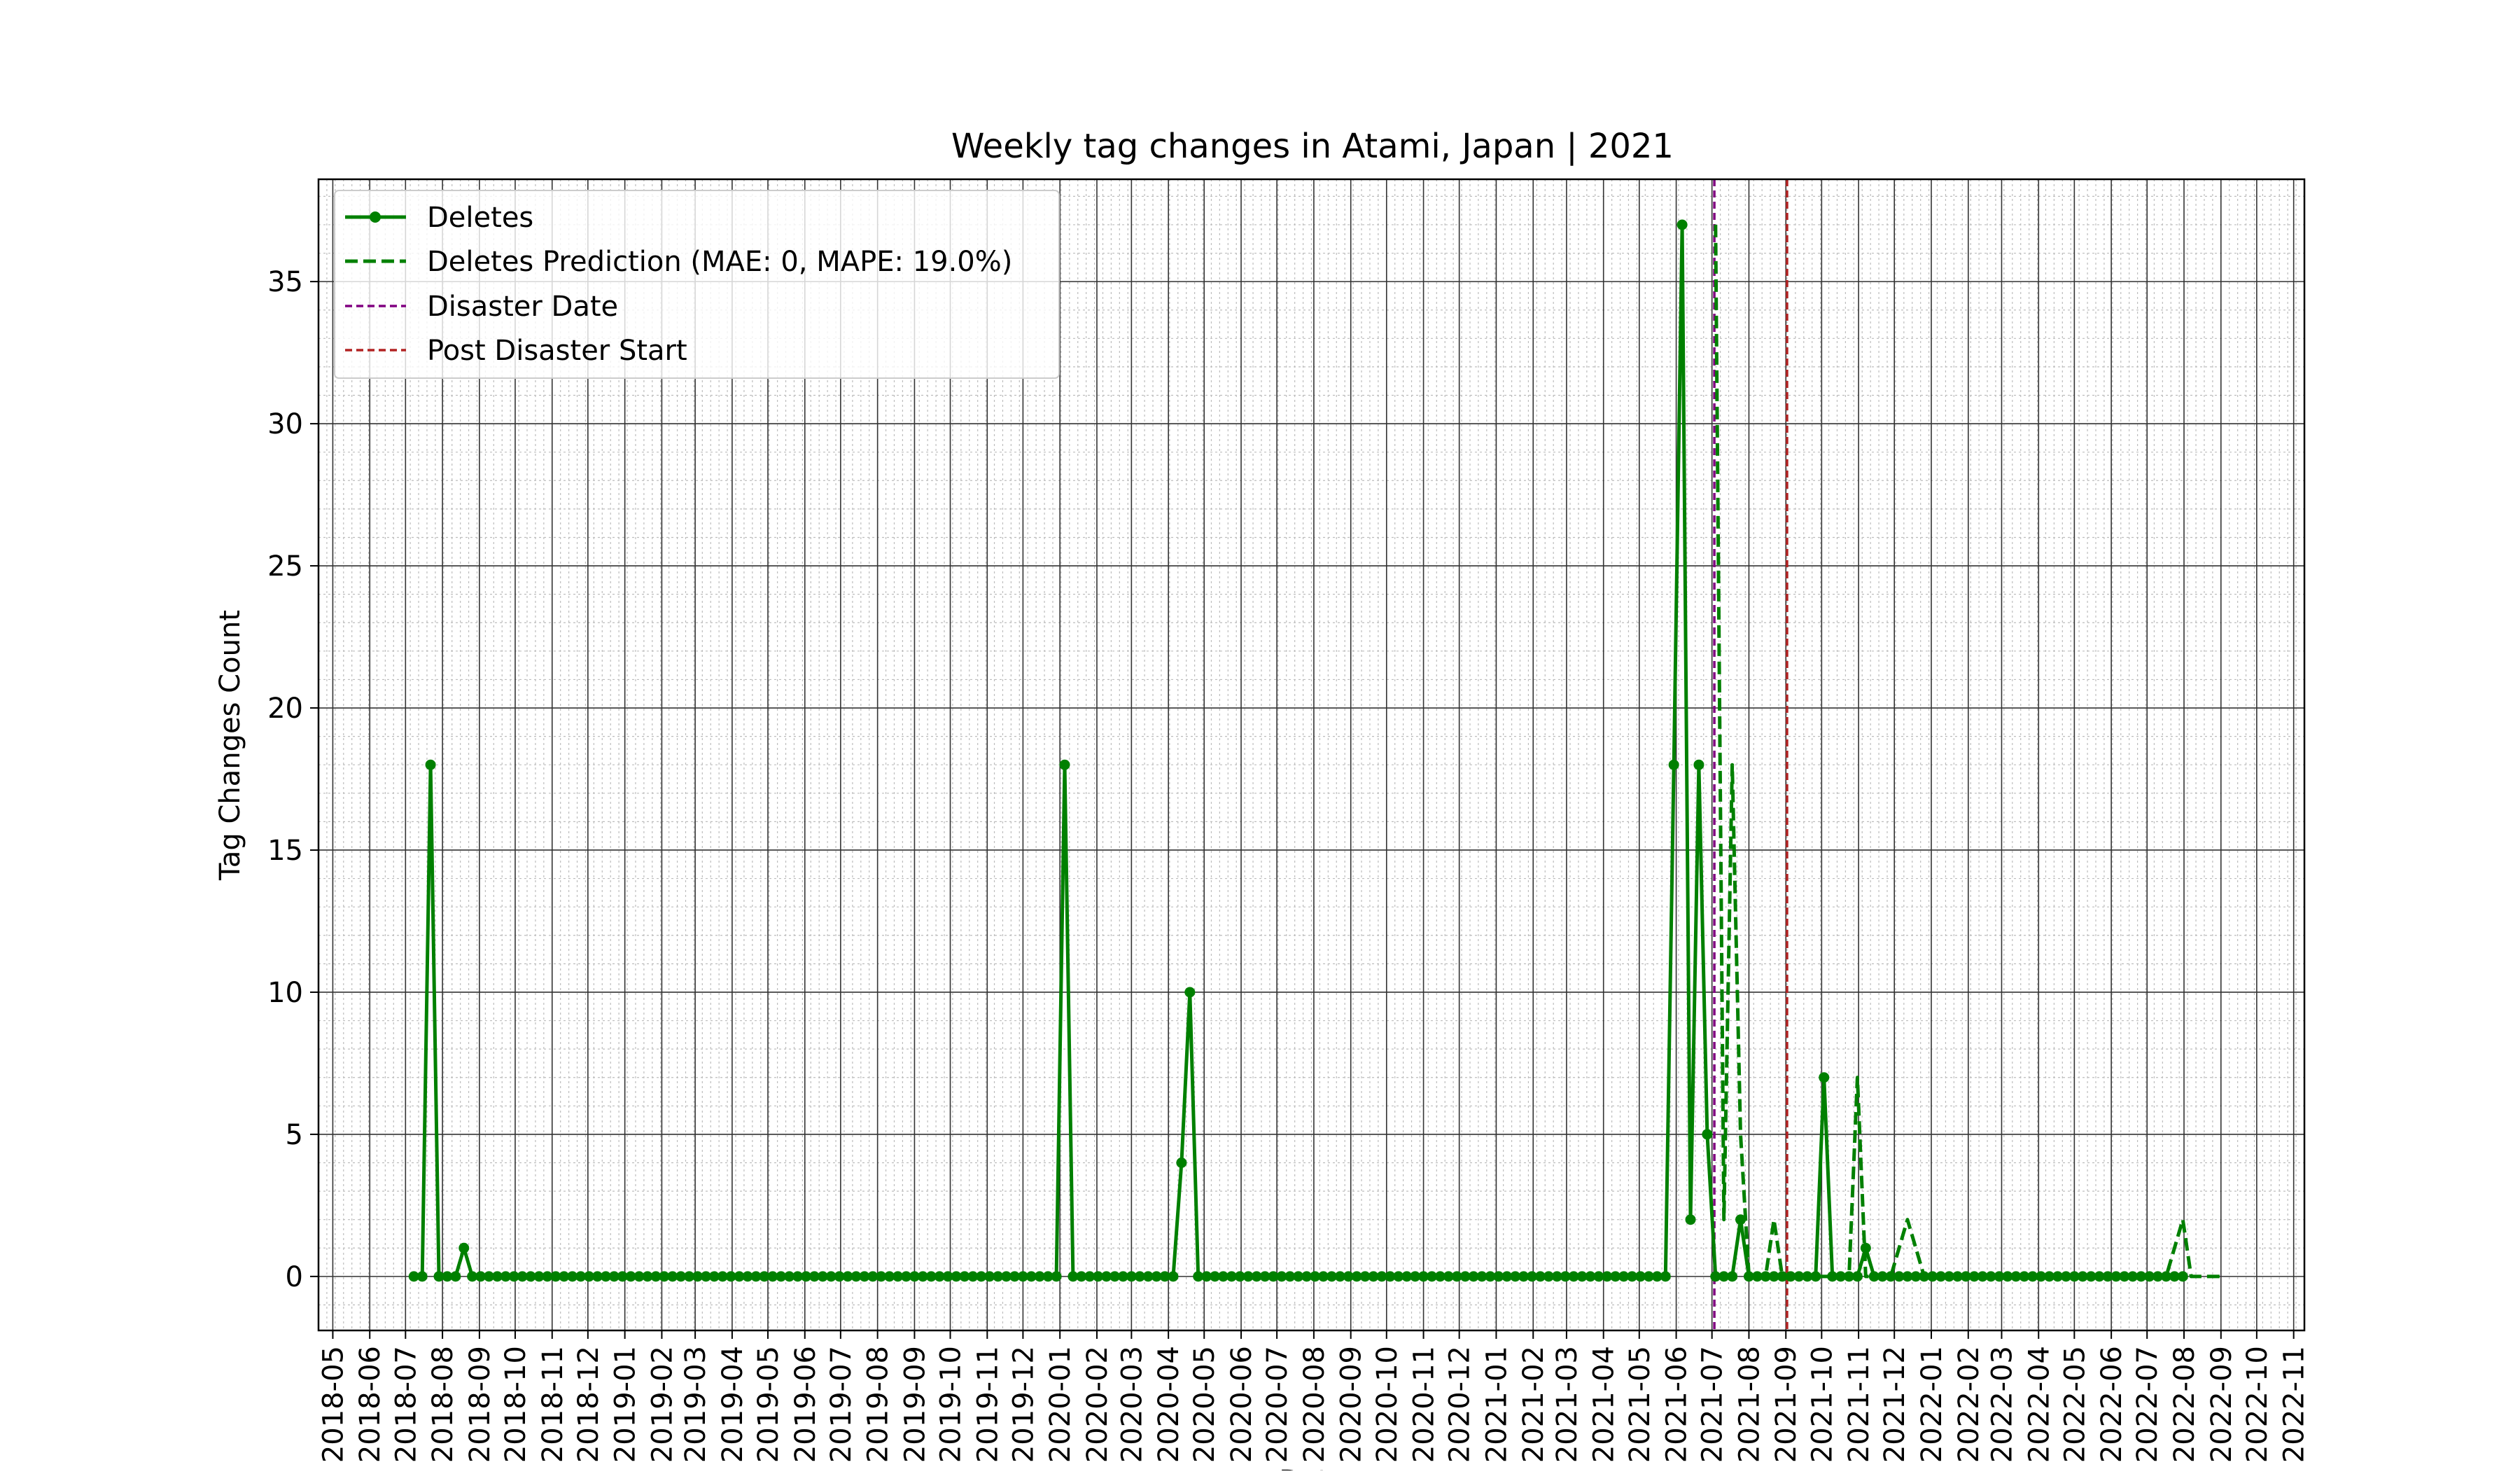  I want to click on x-tick-label: 2022-08, so click(2185, 1405).